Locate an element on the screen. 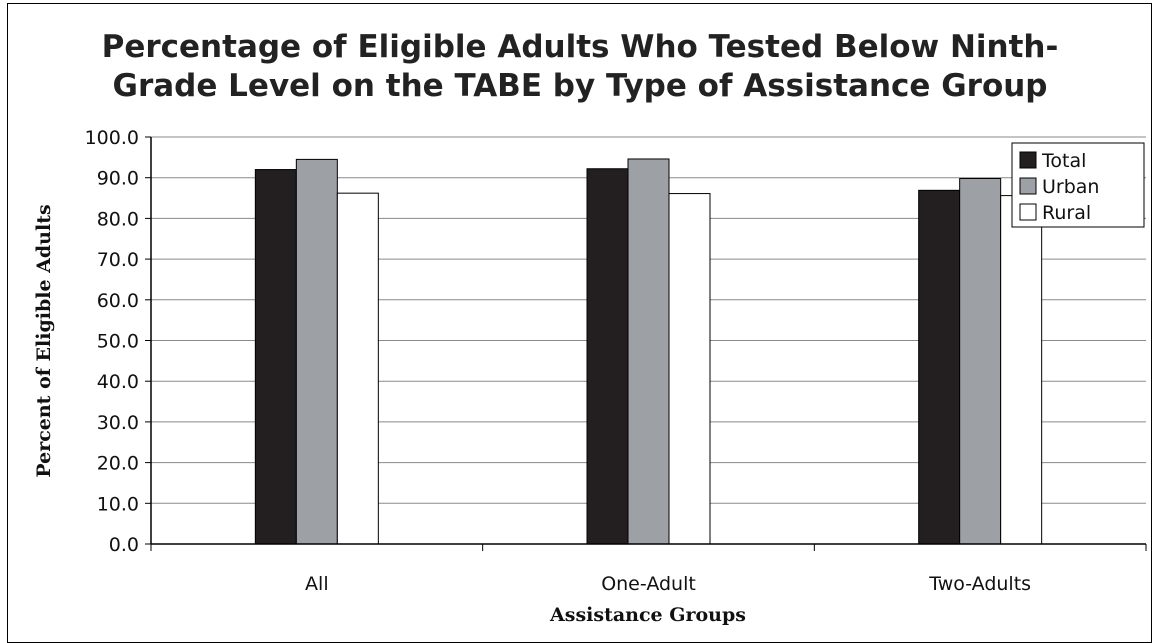  x-axis-title: Assistance Groups is located at coordinates (647, 615).